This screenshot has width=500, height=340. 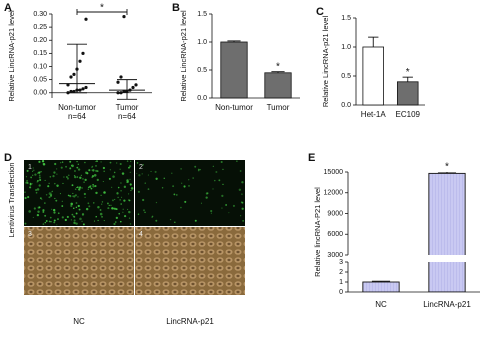 I want to click on y-tick-label: 2, so click(x=341, y=272).